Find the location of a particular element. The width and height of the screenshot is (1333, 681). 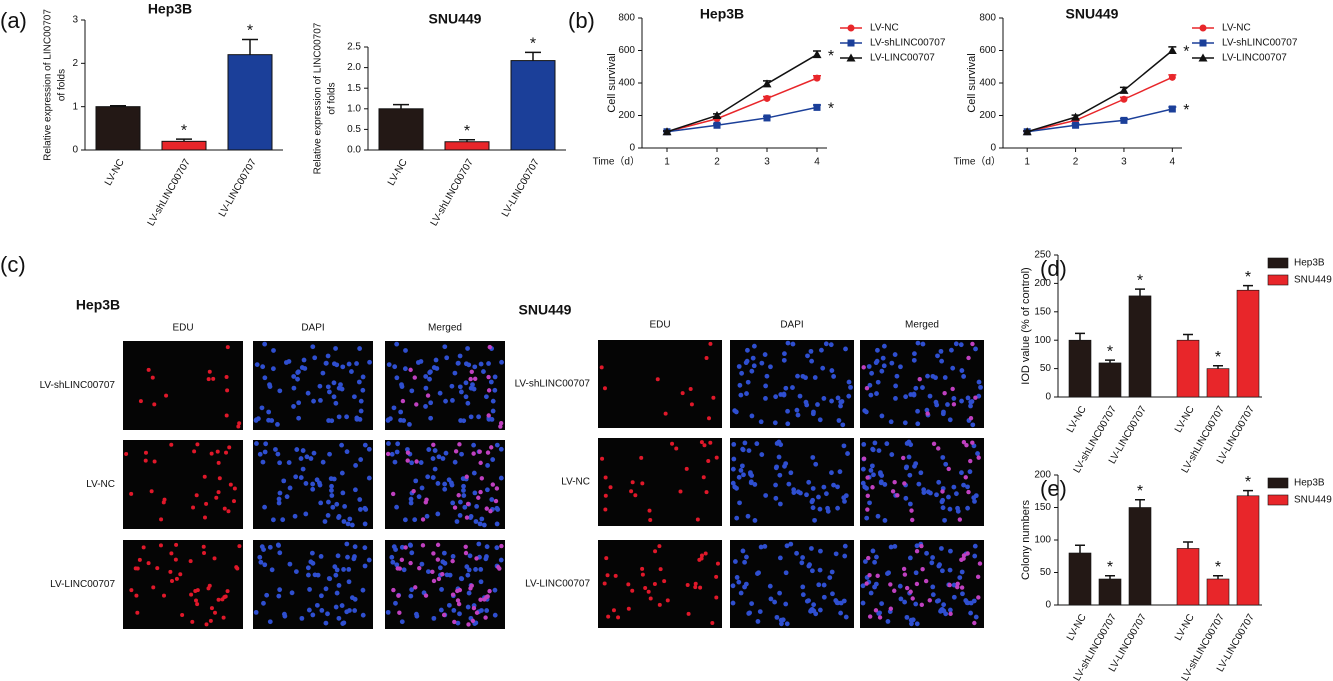

y-tick-label: 400 is located at coordinates (626, 83).